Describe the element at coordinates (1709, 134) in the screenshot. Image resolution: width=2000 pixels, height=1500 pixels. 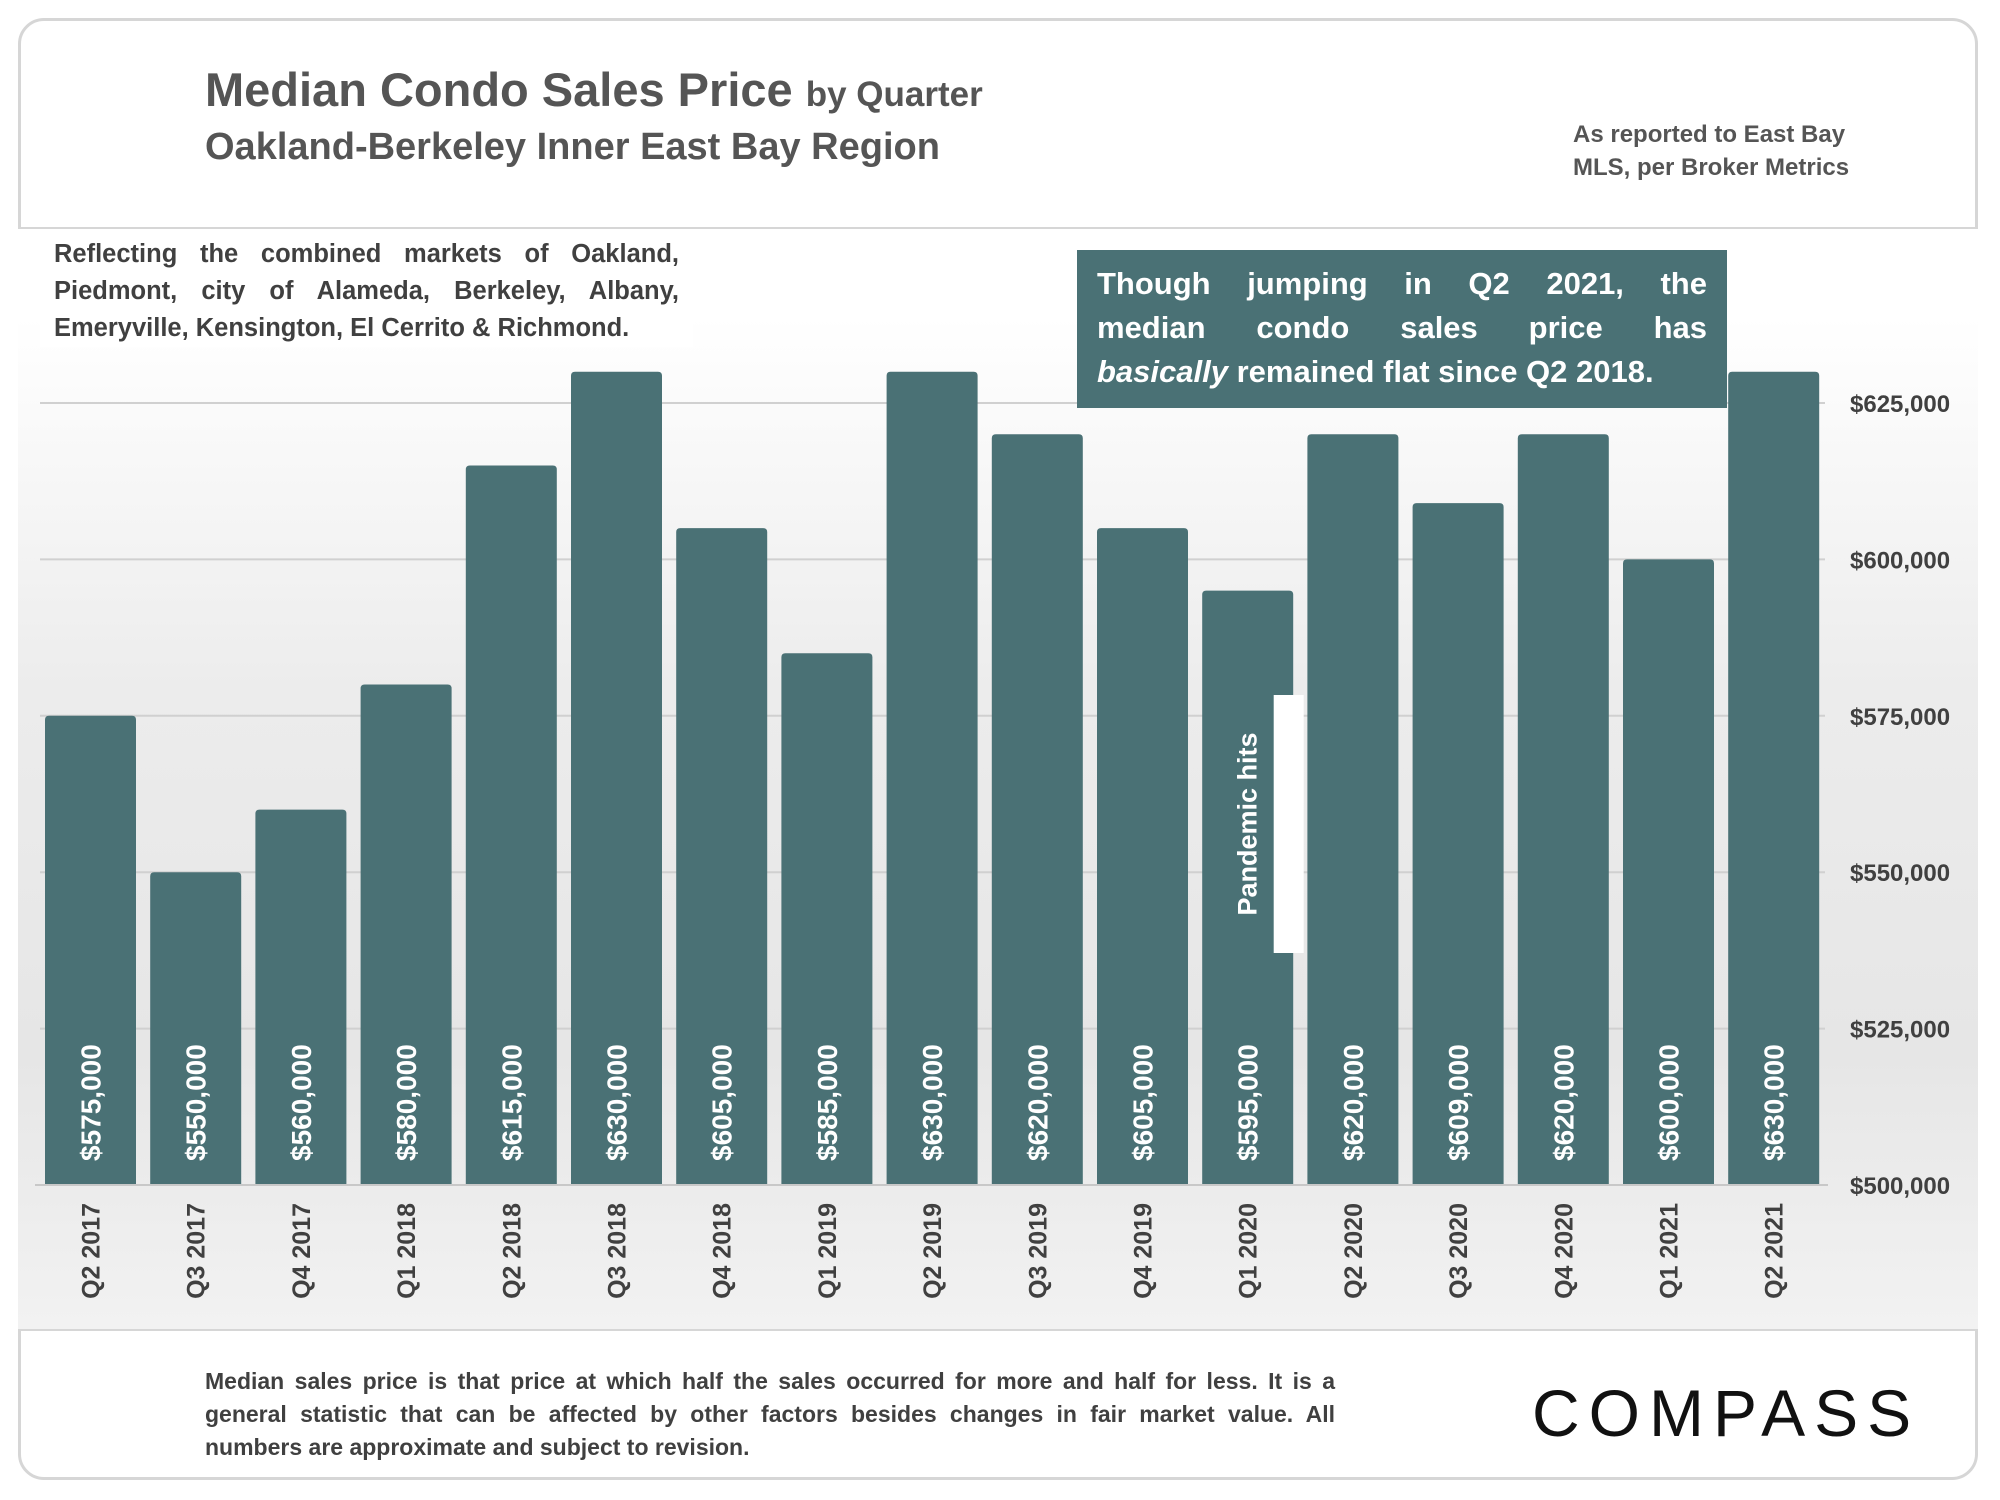
I see `source-line-1: As reported to East Bay` at that location.